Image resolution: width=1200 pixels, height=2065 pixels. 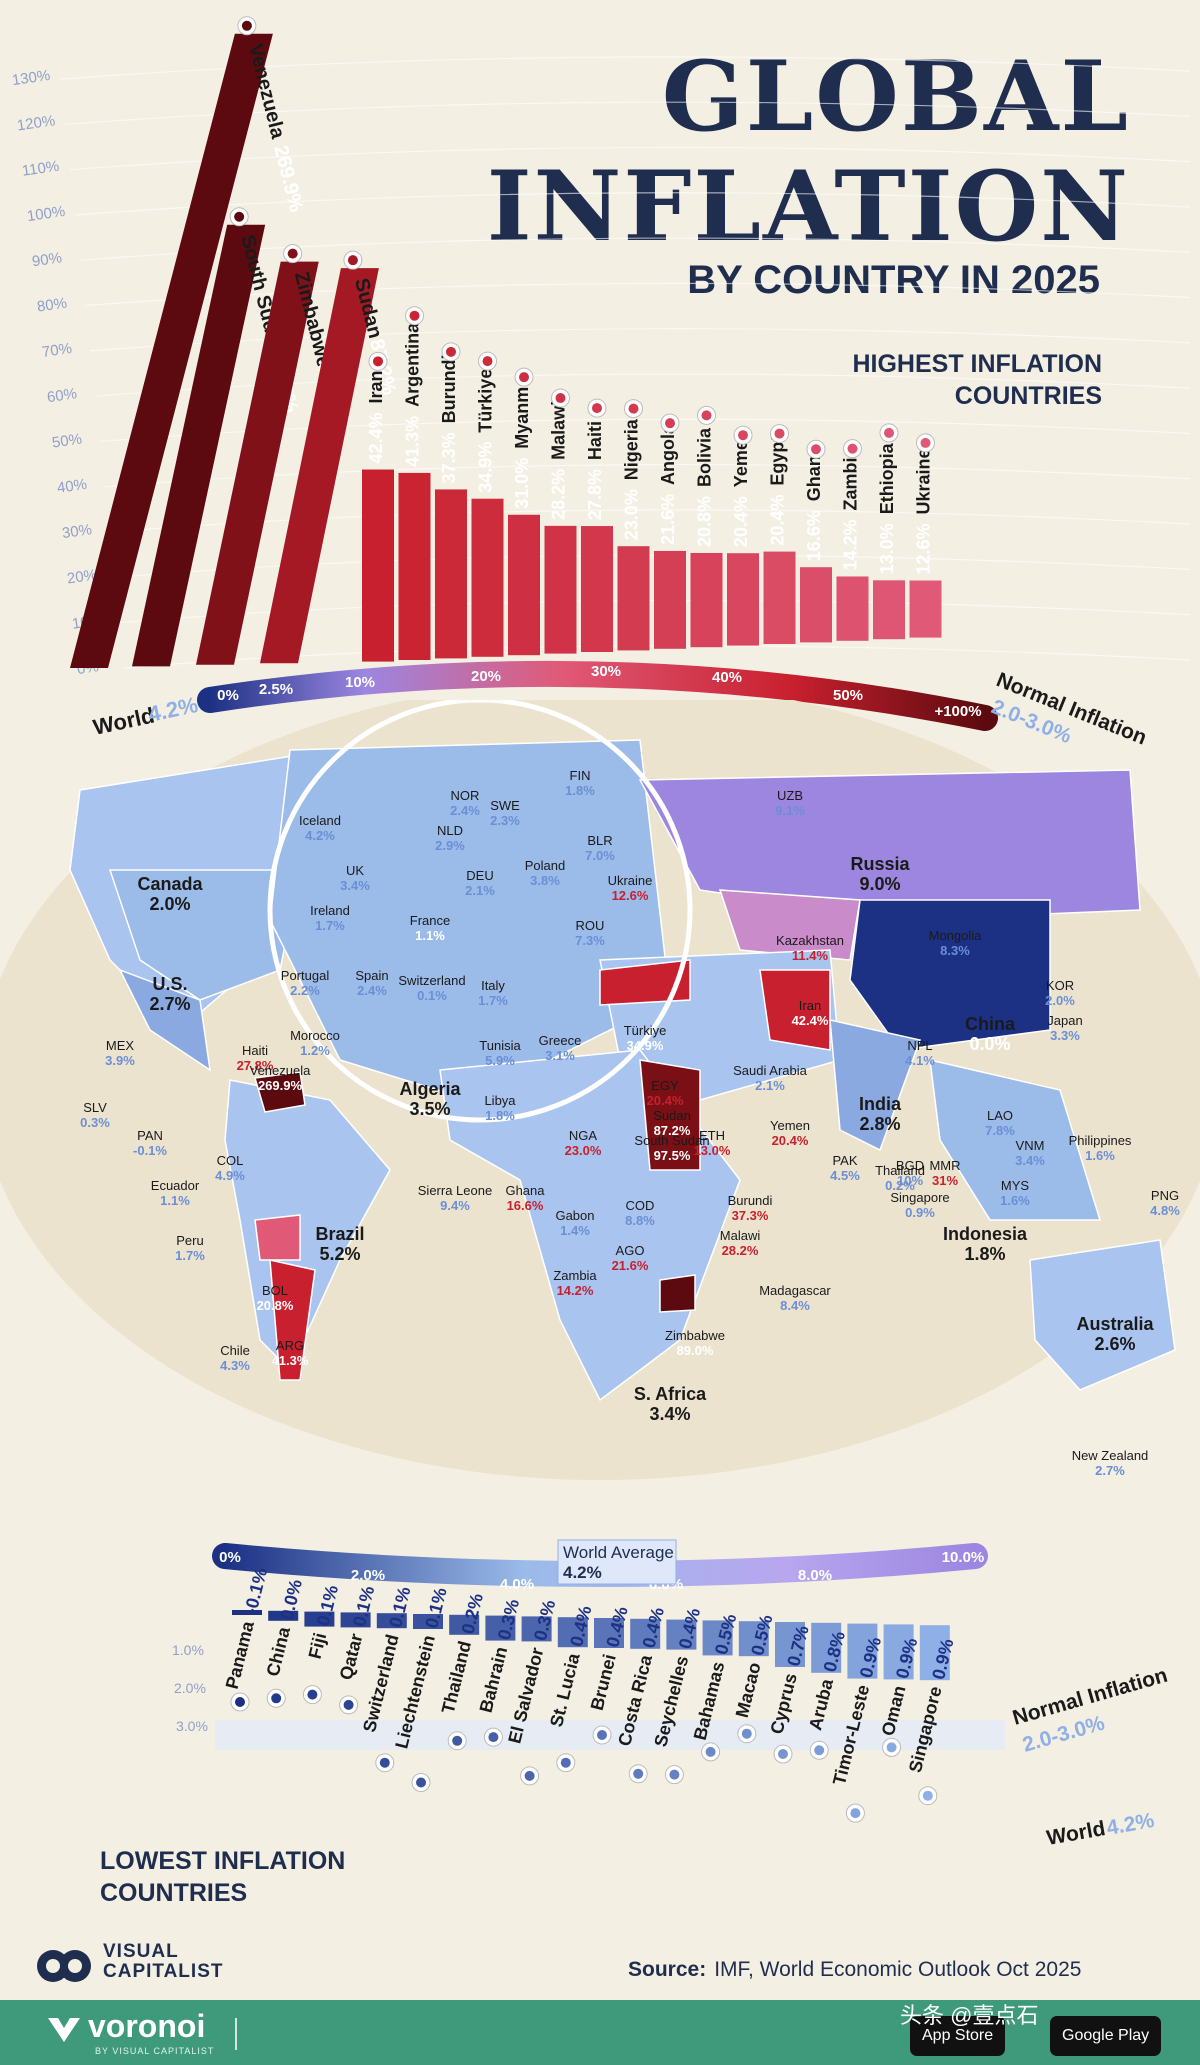 I want to click on vc-line2: CAPITALIST, so click(x=163, y=1971).